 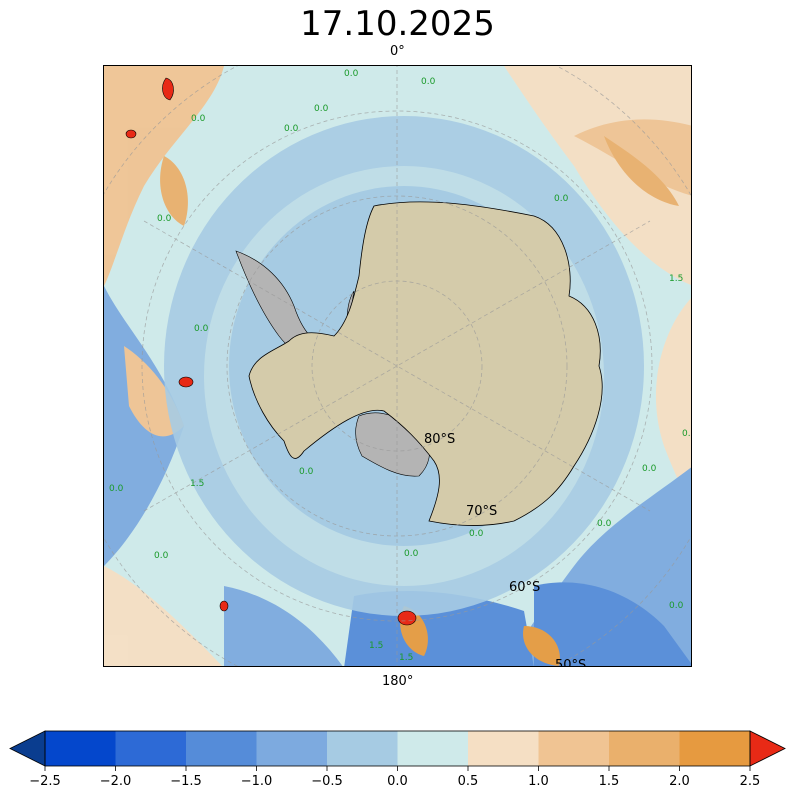 I want to click on meridian-label-180: 180°, so click(x=398, y=681).